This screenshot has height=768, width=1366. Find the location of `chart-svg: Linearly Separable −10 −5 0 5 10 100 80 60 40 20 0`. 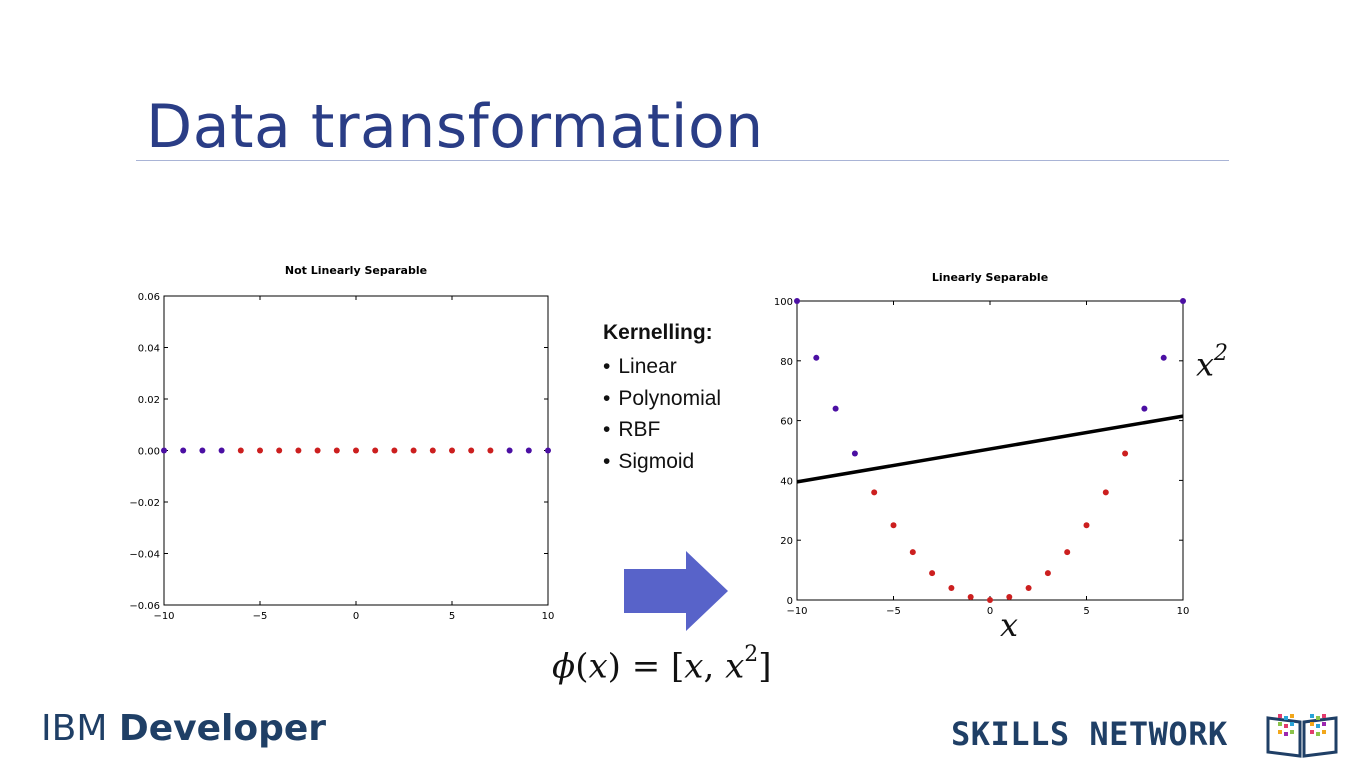

chart-svg: Linearly Separable −10 −5 0 5 10 100 80 60 40 20 0 is located at coordinates (982, 444).